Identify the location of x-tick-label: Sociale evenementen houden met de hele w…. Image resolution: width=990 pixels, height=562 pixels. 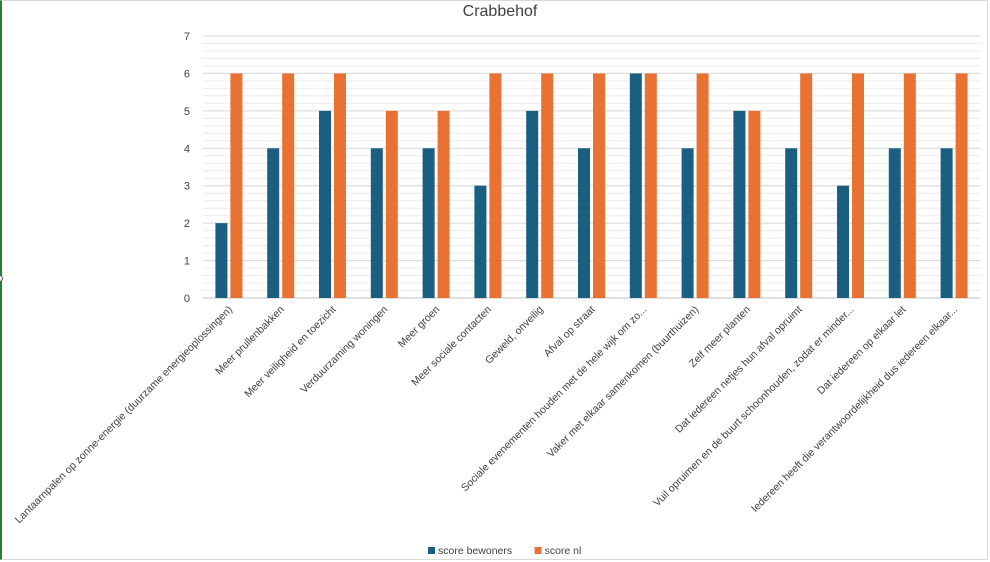
(554, 399).